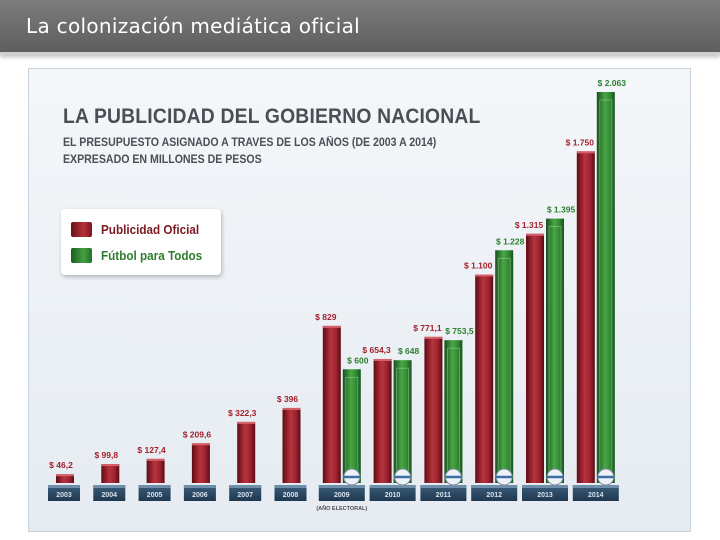 Image resolution: width=720 pixels, height=540 pixels. What do you see at coordinates (402, 421) in the screenshot?
I see `bar-futbol-2010` at bounding box center [402, 421].